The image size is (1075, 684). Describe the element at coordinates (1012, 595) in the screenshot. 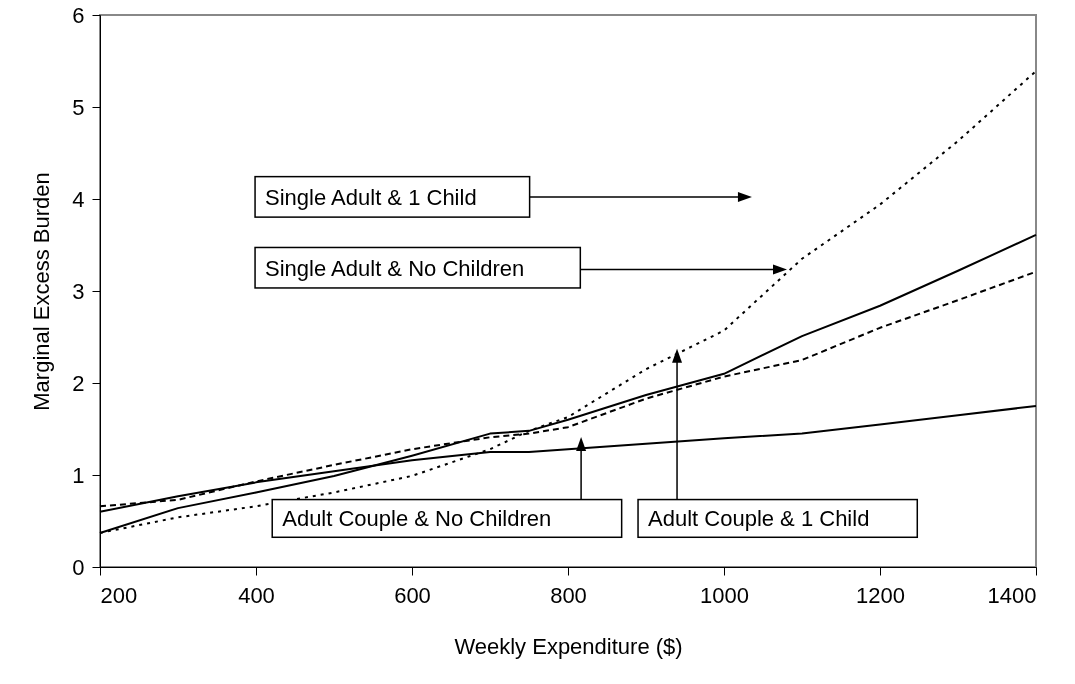

I see `x-tick-label: 1400` at that location.